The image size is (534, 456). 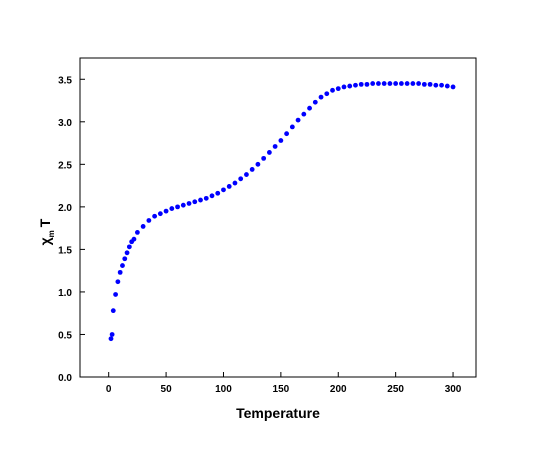 What do you see at coordinates (223, 389) in the screenshot?
I see `x-tick-label: 100` at bounding box center [223, 389].